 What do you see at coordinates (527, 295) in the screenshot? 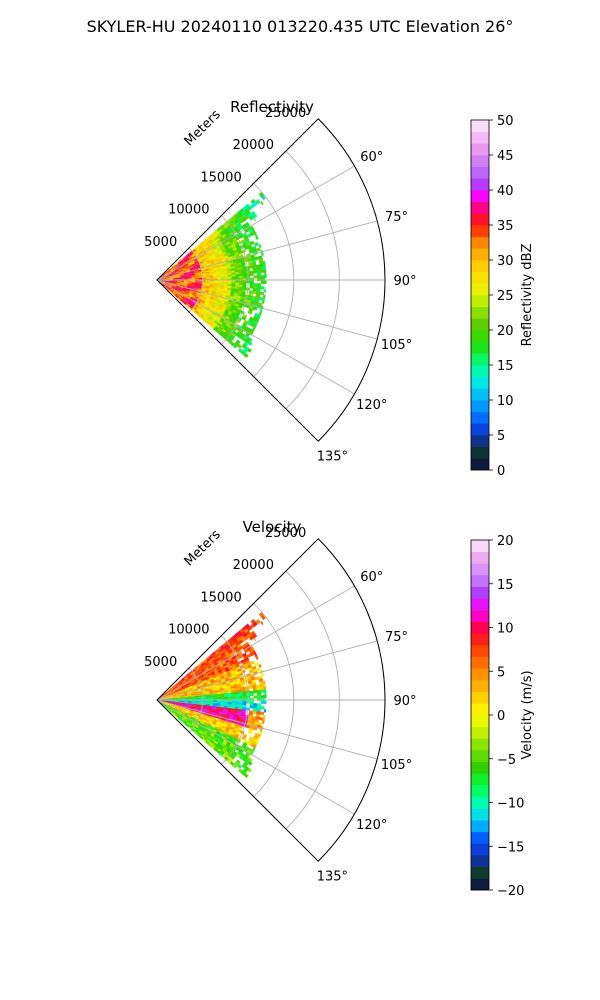
I see `colorbar-label: Reflectivity dBZ` at bounding box center [527, 295].